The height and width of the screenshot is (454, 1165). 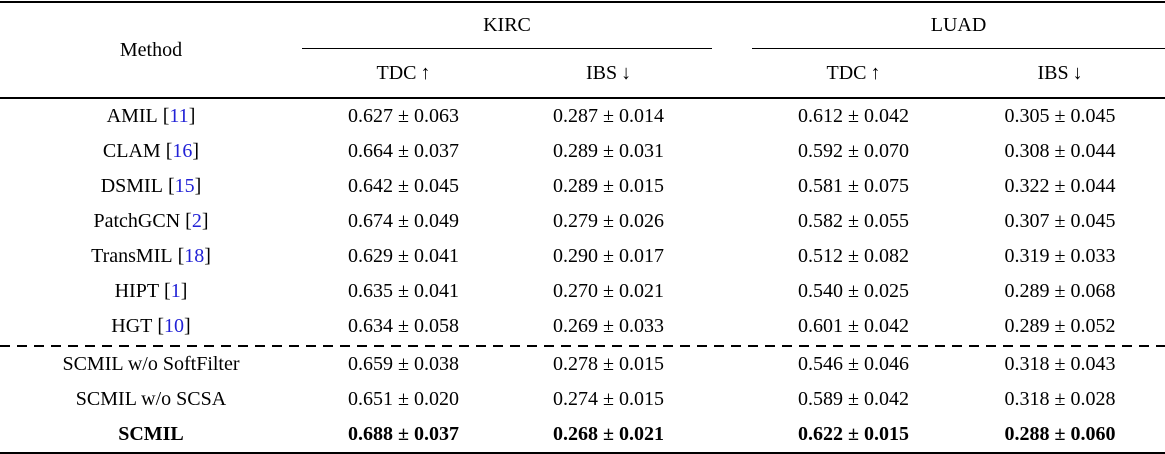 I want to click on citation-link: 18, so click(x=194, y=256).